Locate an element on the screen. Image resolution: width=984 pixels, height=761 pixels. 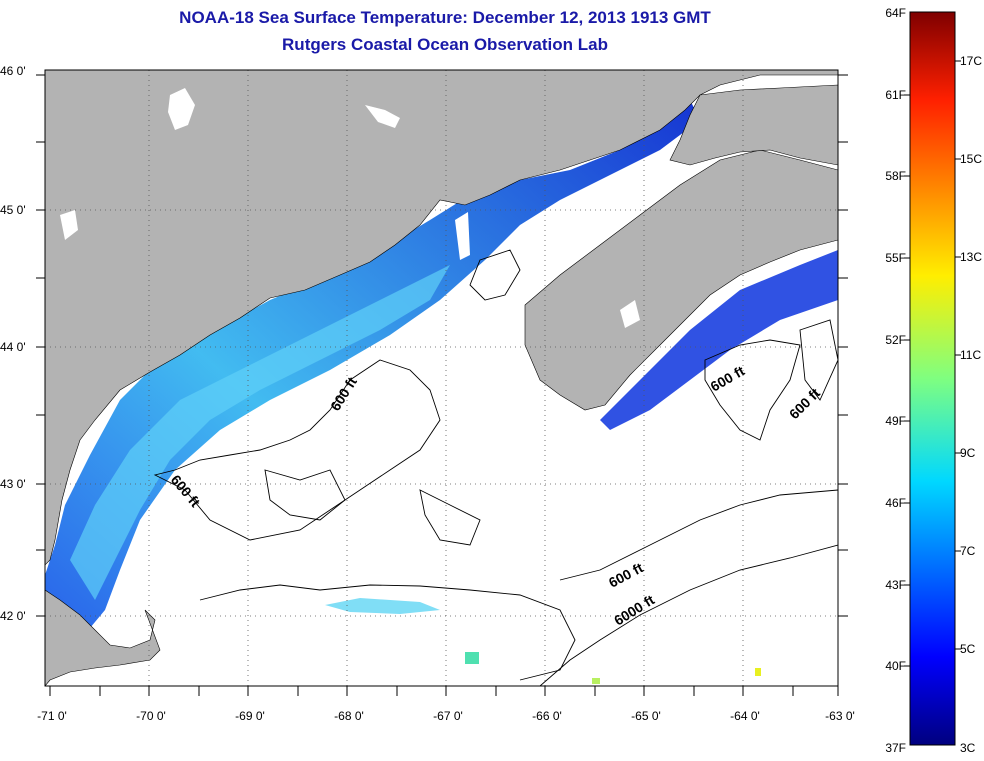
land-nova-scotia is located at coordinates (681, 280).